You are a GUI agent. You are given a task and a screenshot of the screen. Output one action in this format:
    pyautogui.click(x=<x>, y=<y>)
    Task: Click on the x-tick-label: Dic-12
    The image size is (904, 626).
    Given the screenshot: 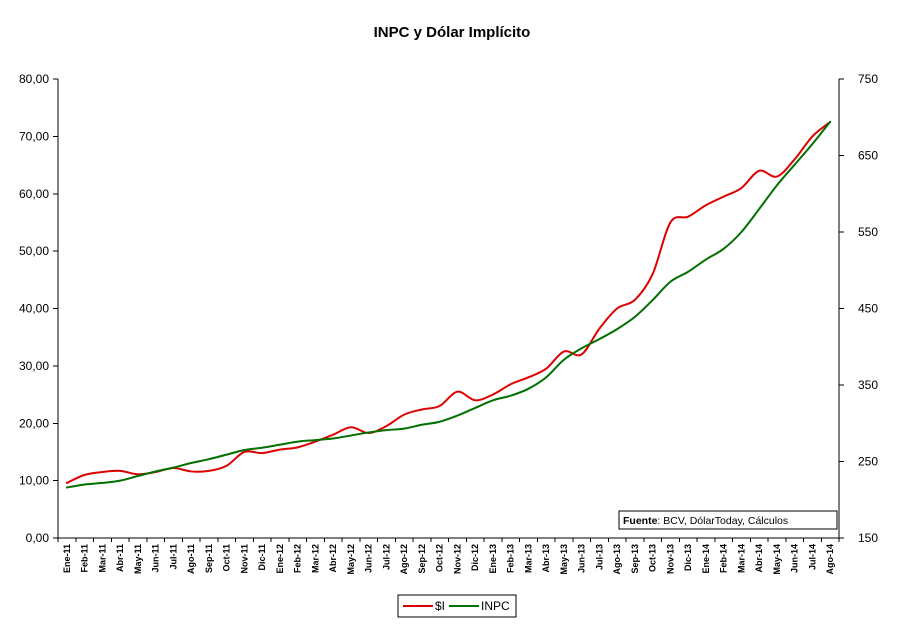 What is the action you would take?
    pyautogui.click(x=475, y=557)
    